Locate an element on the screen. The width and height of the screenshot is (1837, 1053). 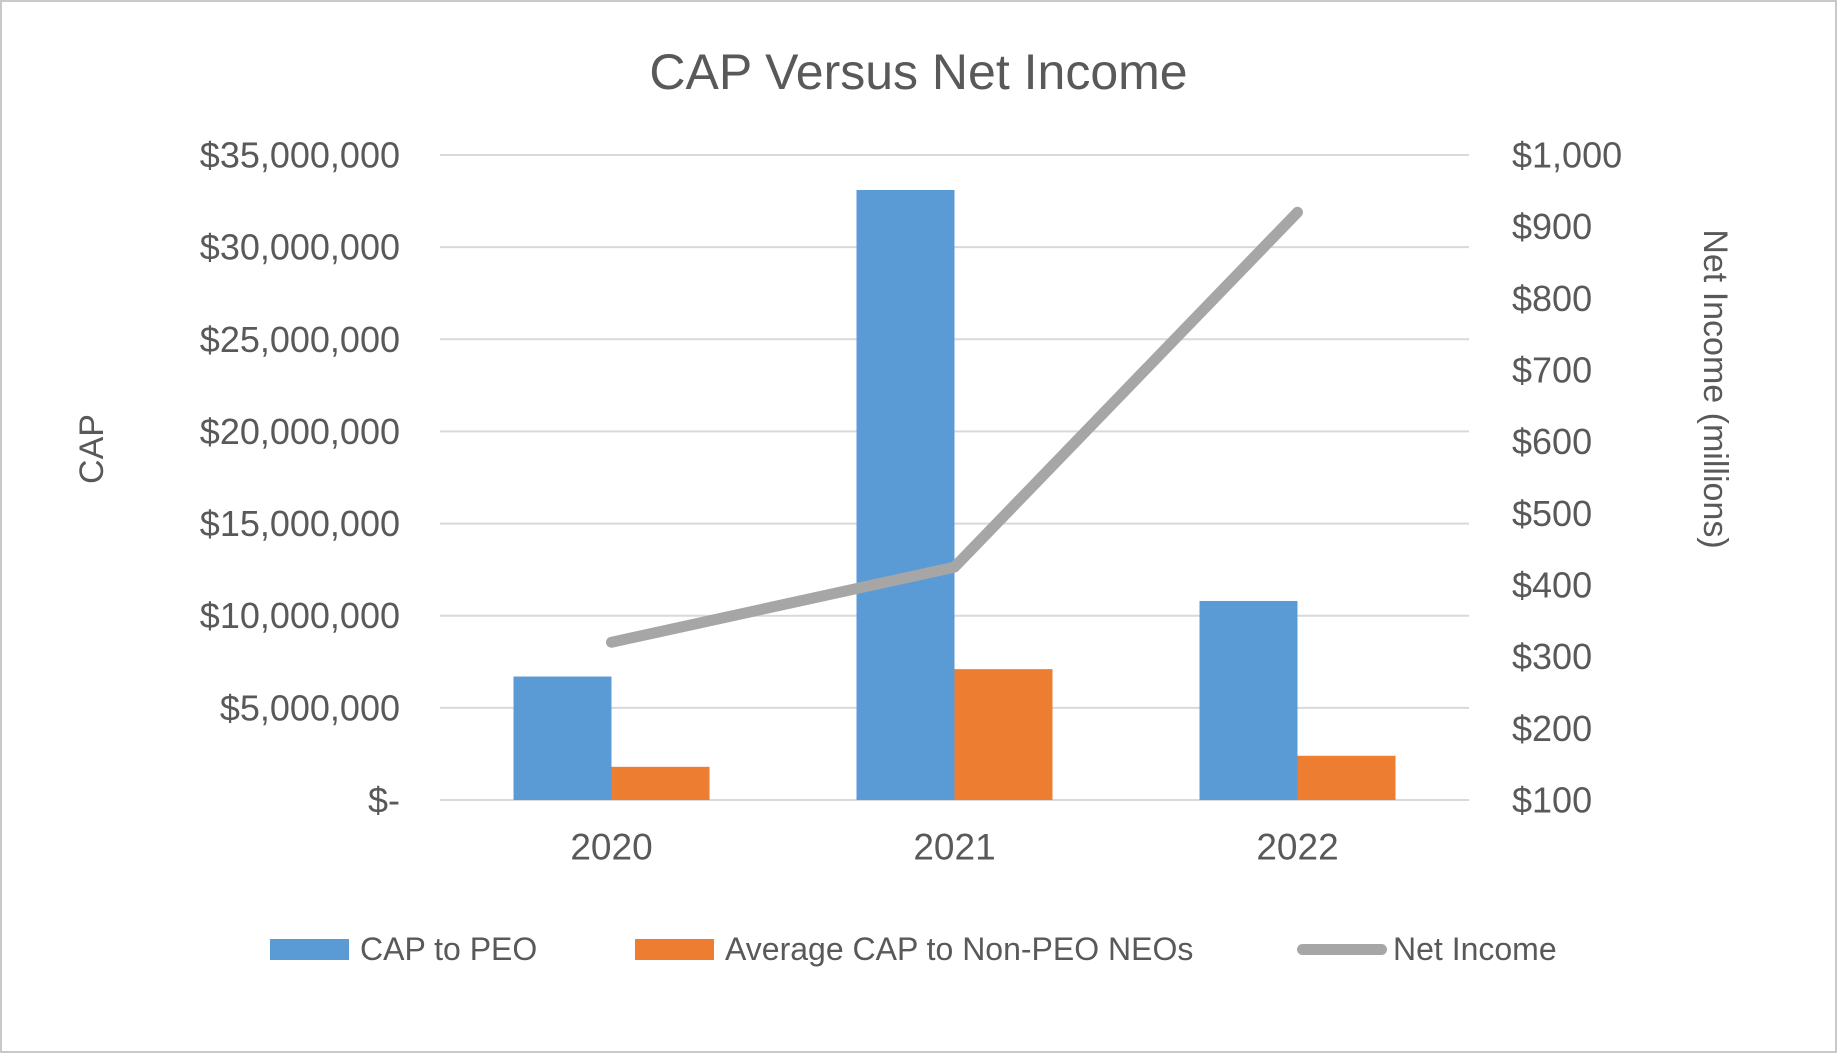
left-axis-tick-label: $30,000,000 is located at coordinates (300, 247).